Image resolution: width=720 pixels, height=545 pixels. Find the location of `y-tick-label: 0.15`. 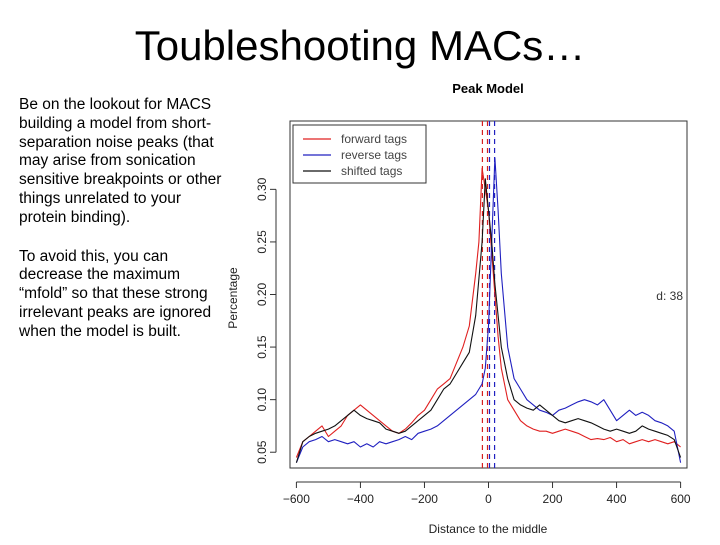

y-tick-label: 0.15 is located at coordinates (262, 347).